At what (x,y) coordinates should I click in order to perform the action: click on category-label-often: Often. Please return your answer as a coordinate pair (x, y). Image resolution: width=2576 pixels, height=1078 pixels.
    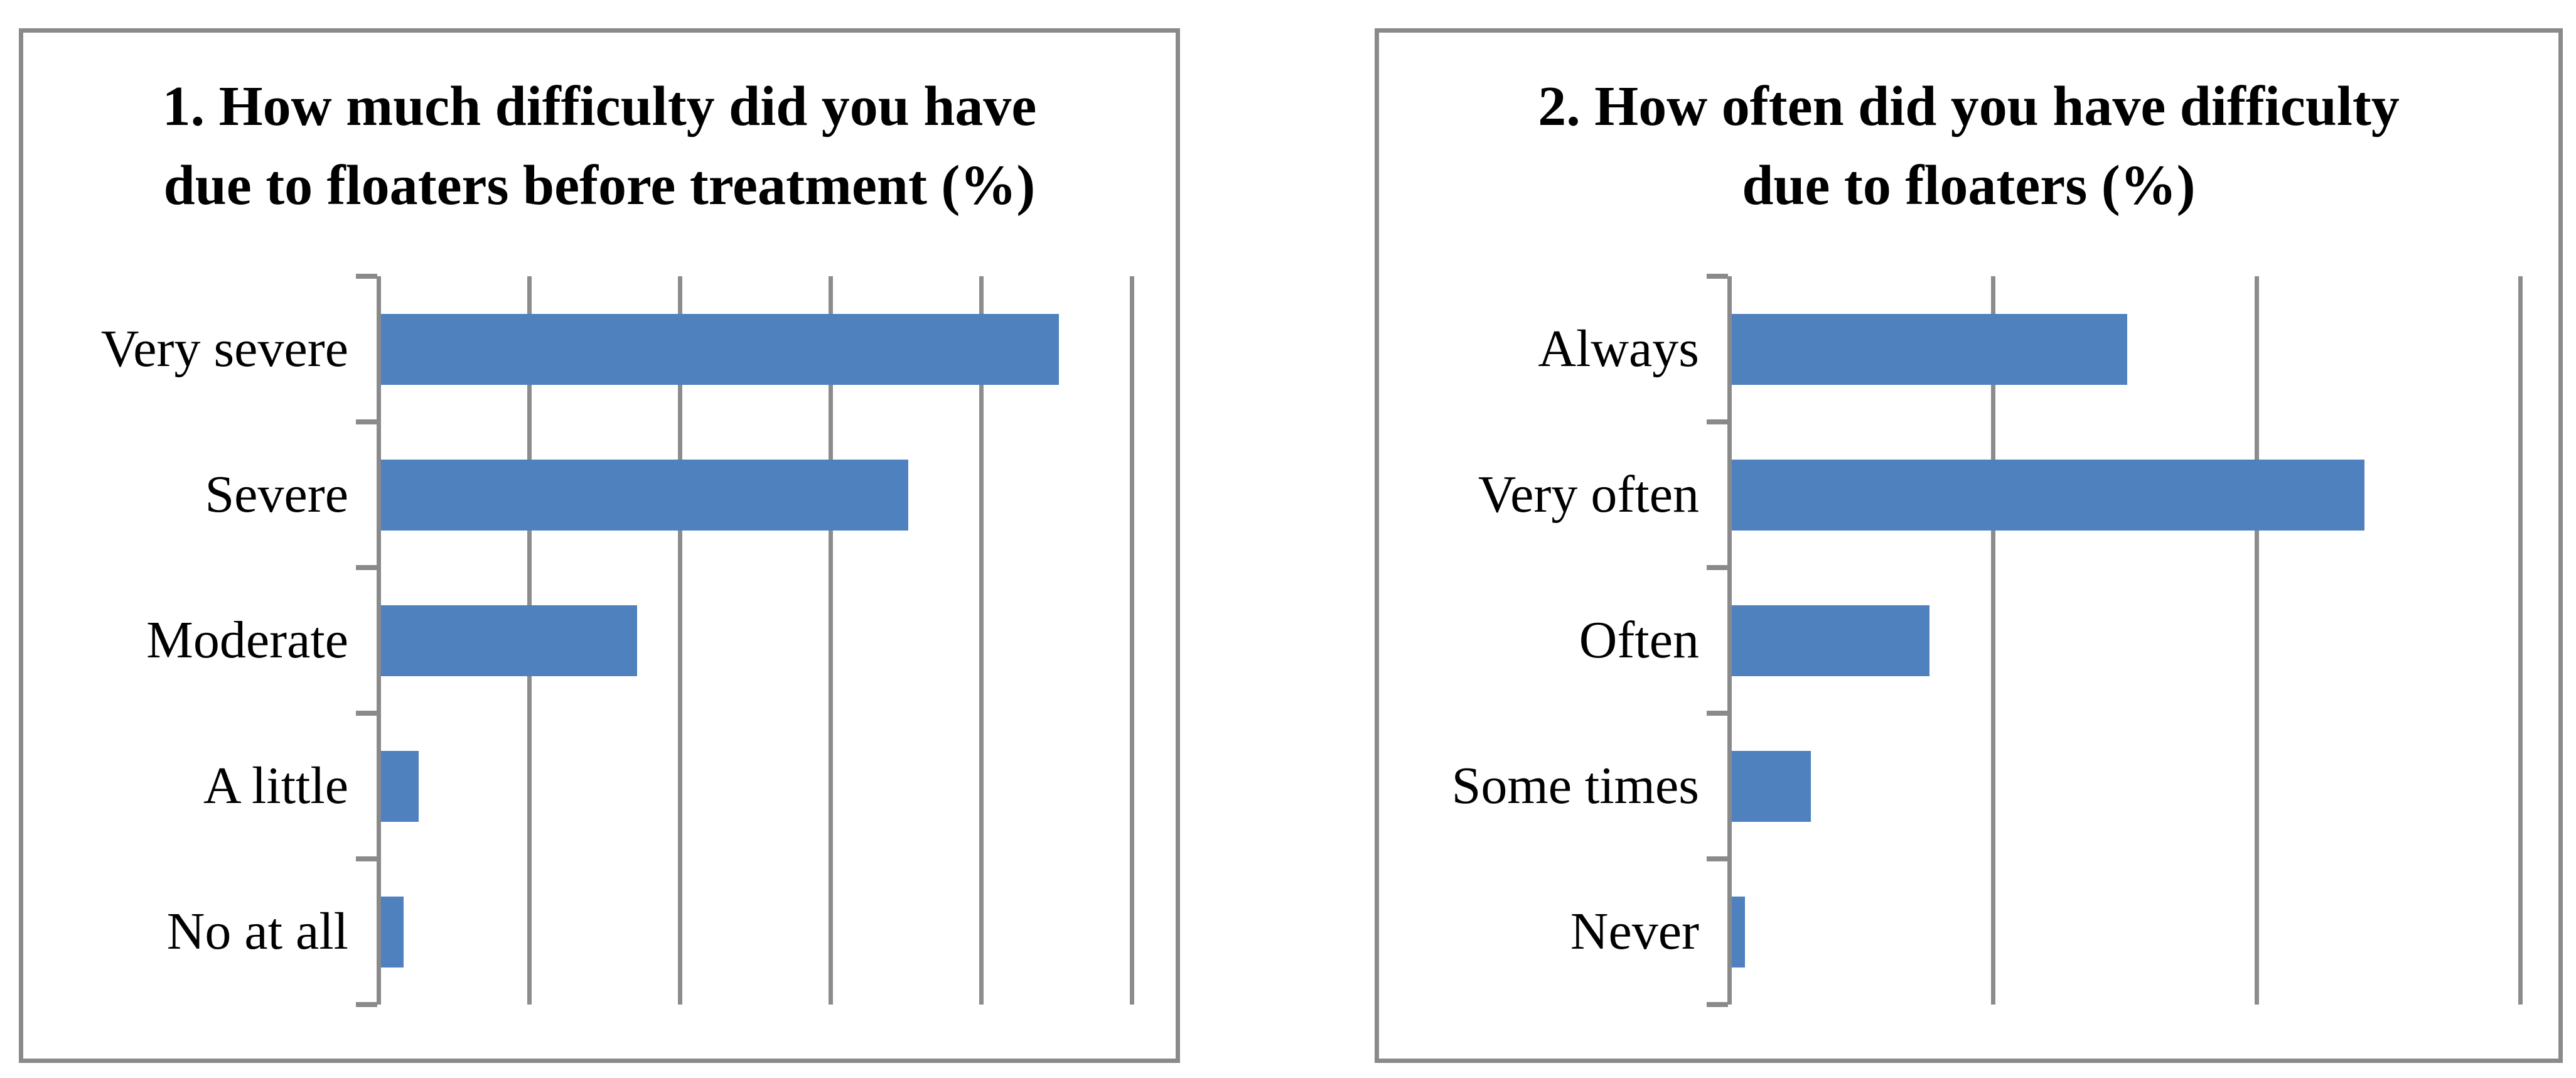
    Looking at the image, I should click on (1639, 640).